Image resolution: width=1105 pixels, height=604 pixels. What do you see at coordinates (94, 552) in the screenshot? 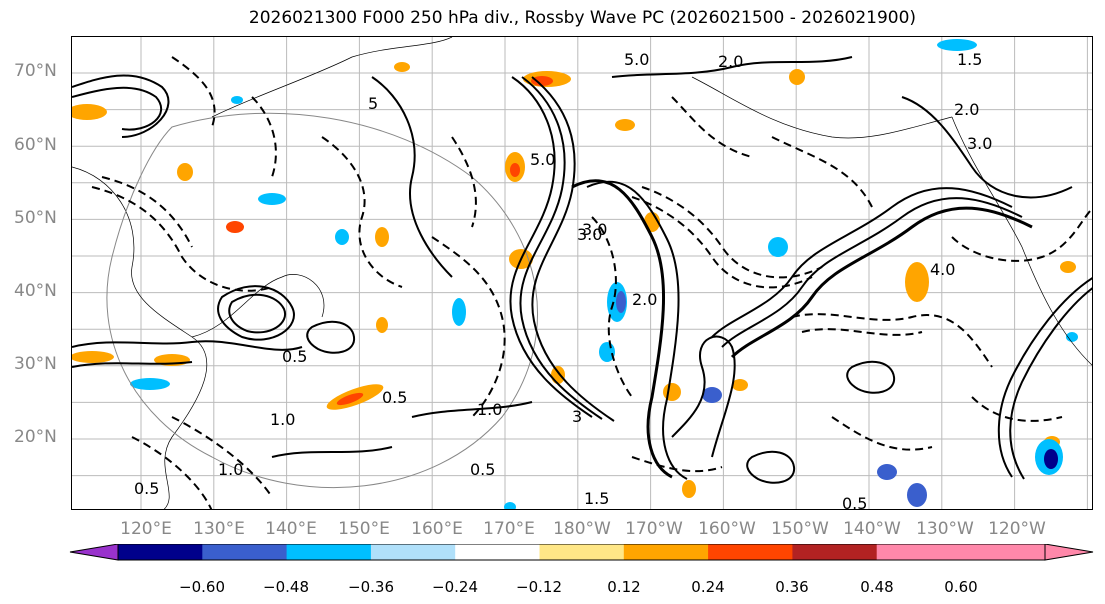
I see `colorbar-left-extend` at bounding box center [94, 552].